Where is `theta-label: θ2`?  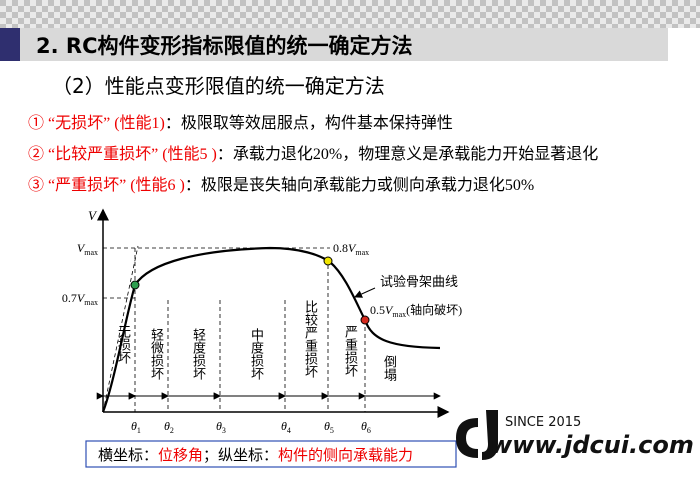 theta-label: θ2 is located at coordinates (169, 427).